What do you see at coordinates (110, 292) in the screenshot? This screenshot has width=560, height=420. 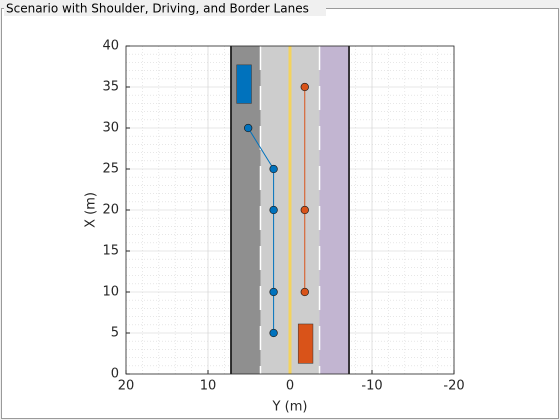 I see `y-tick-label: 10` at bounding box center [110, 292].